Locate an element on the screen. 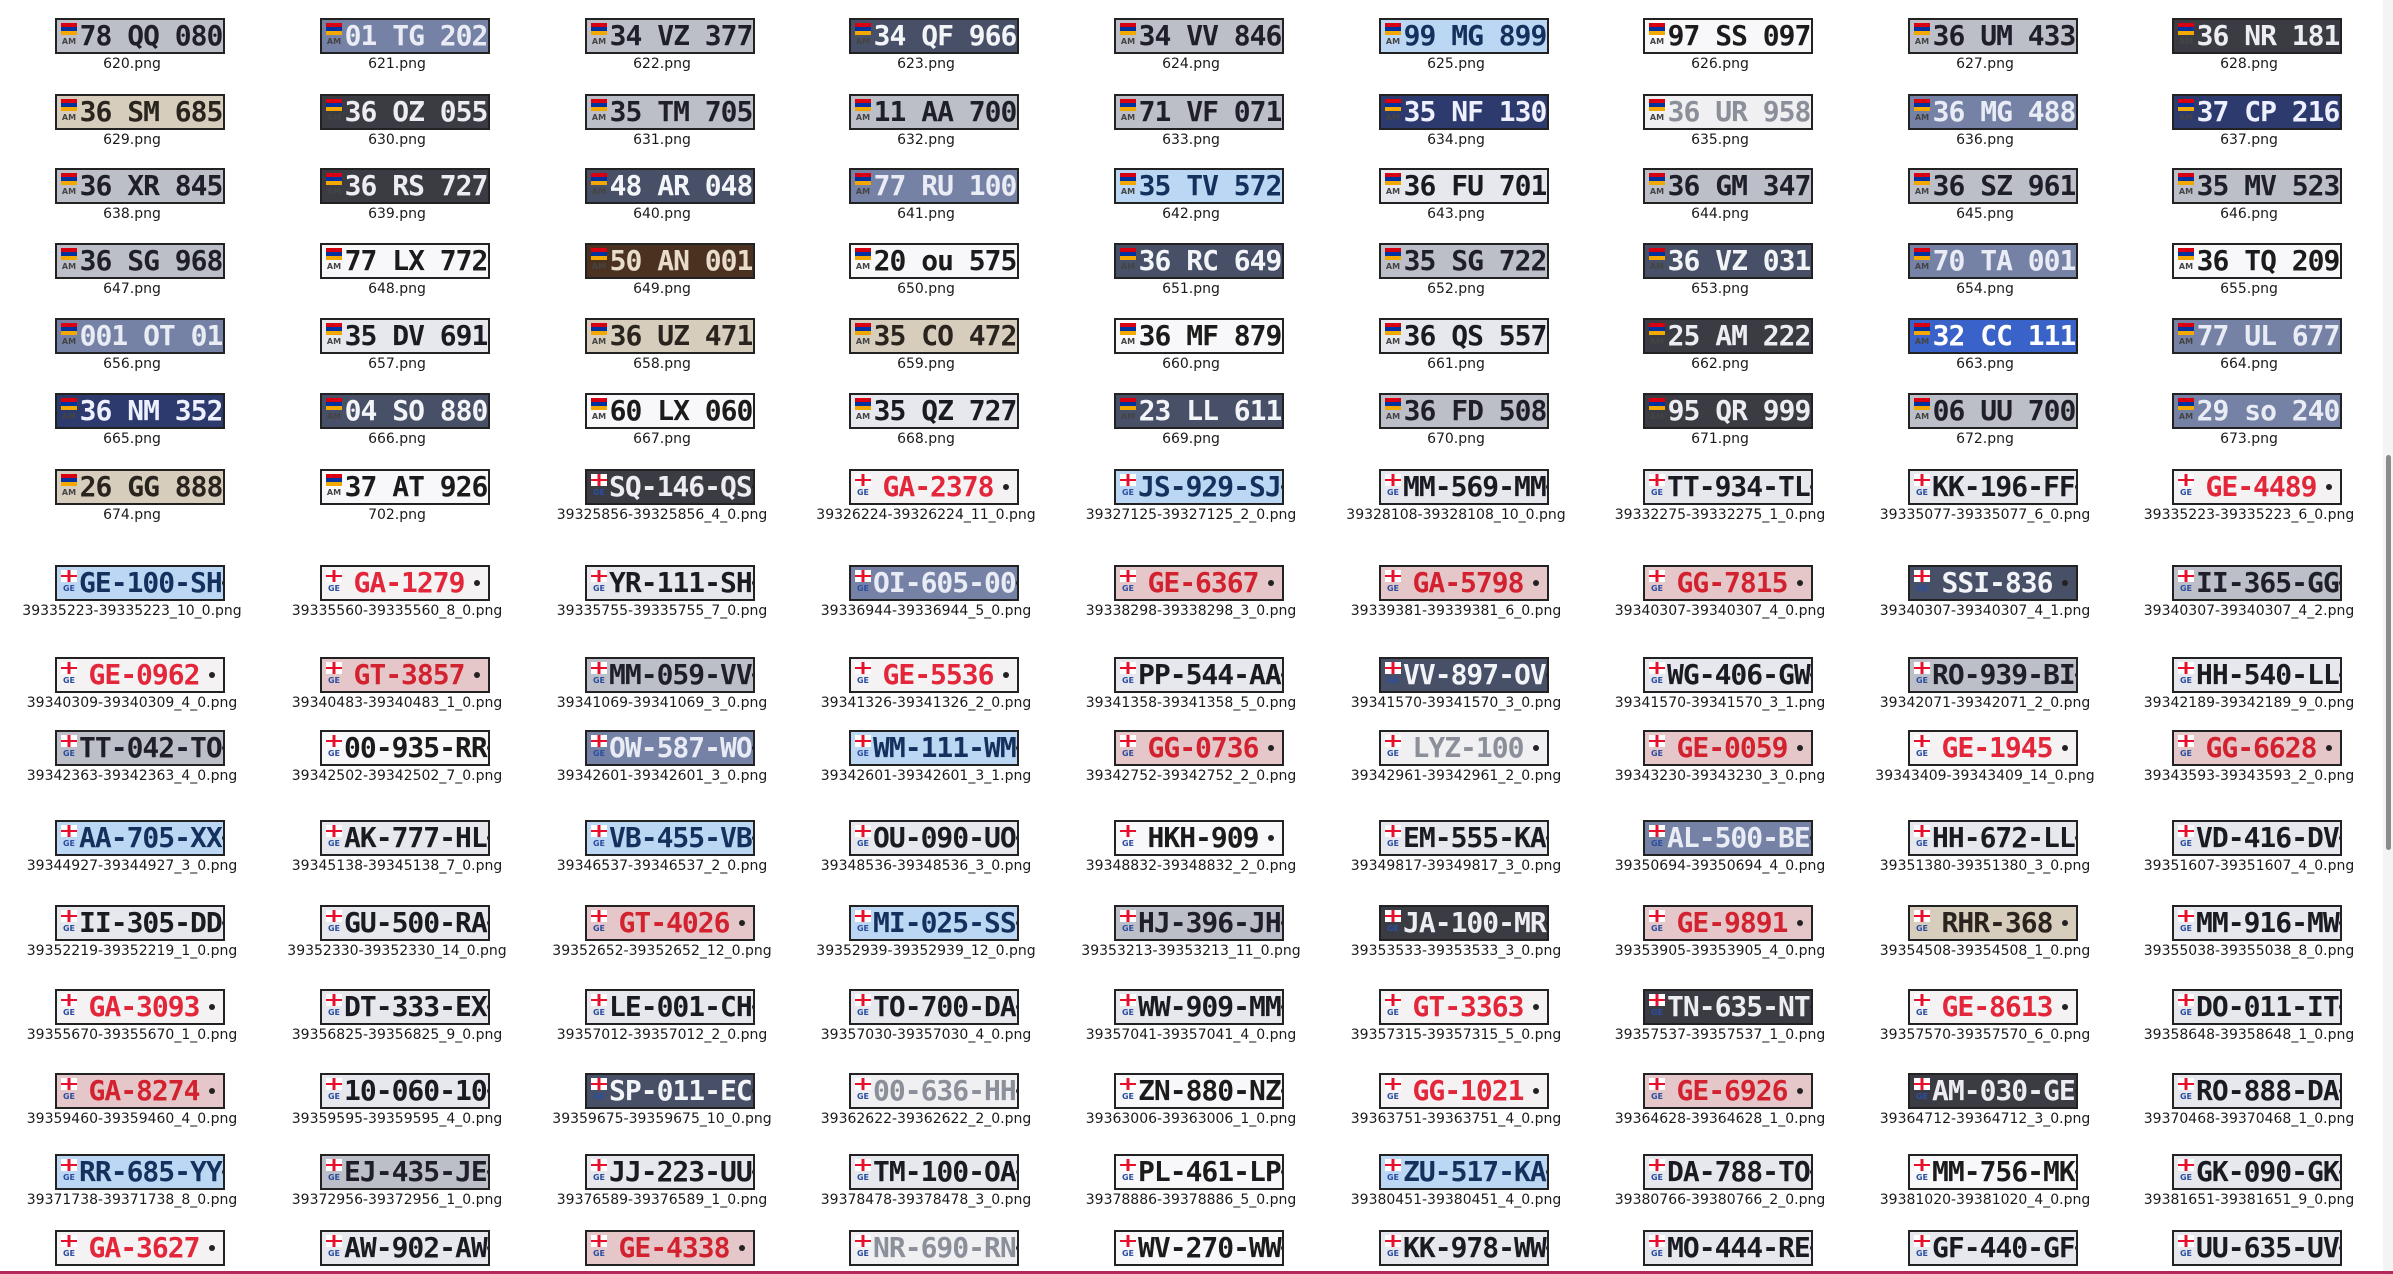 The height and width of the screenshot is (1274, 2393). plate-thumbnail: AM 36 VZ 031 is located at coordinates (1728, 261).